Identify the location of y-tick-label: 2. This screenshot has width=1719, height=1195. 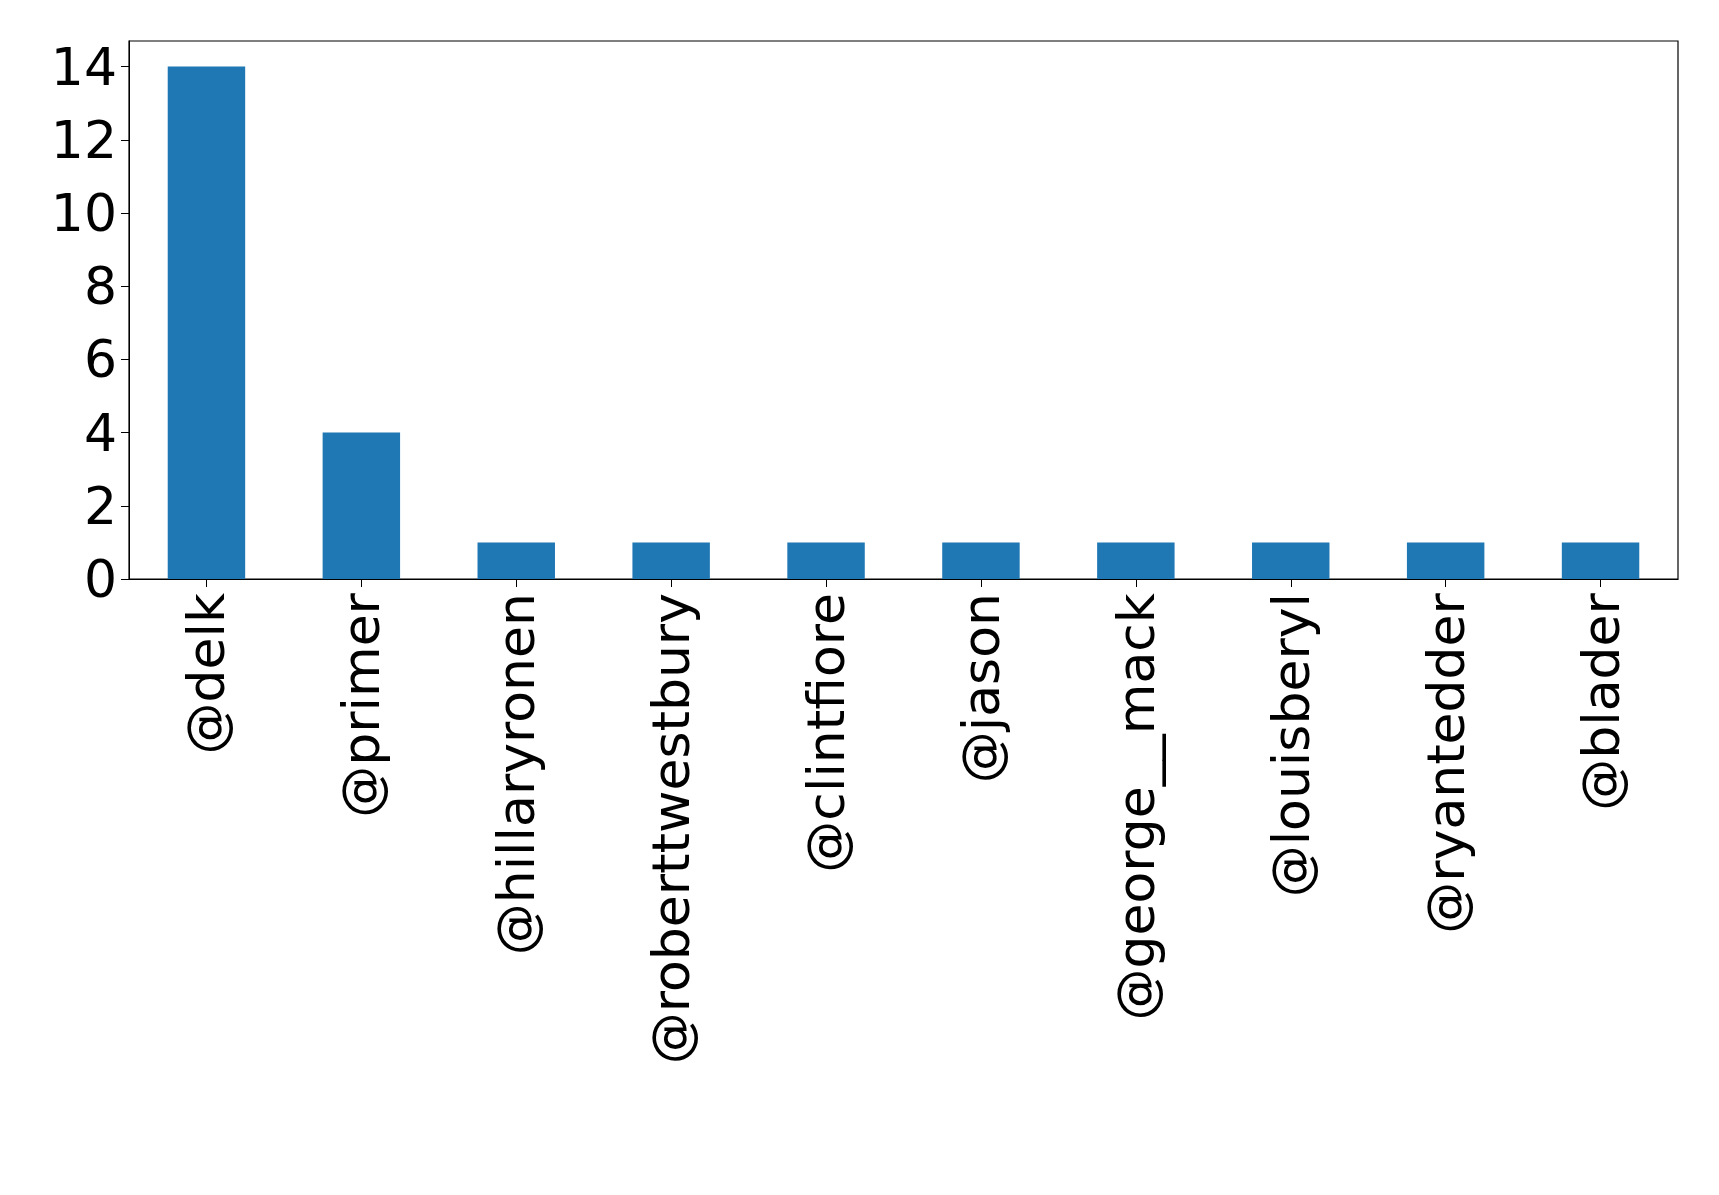
(100, 505).